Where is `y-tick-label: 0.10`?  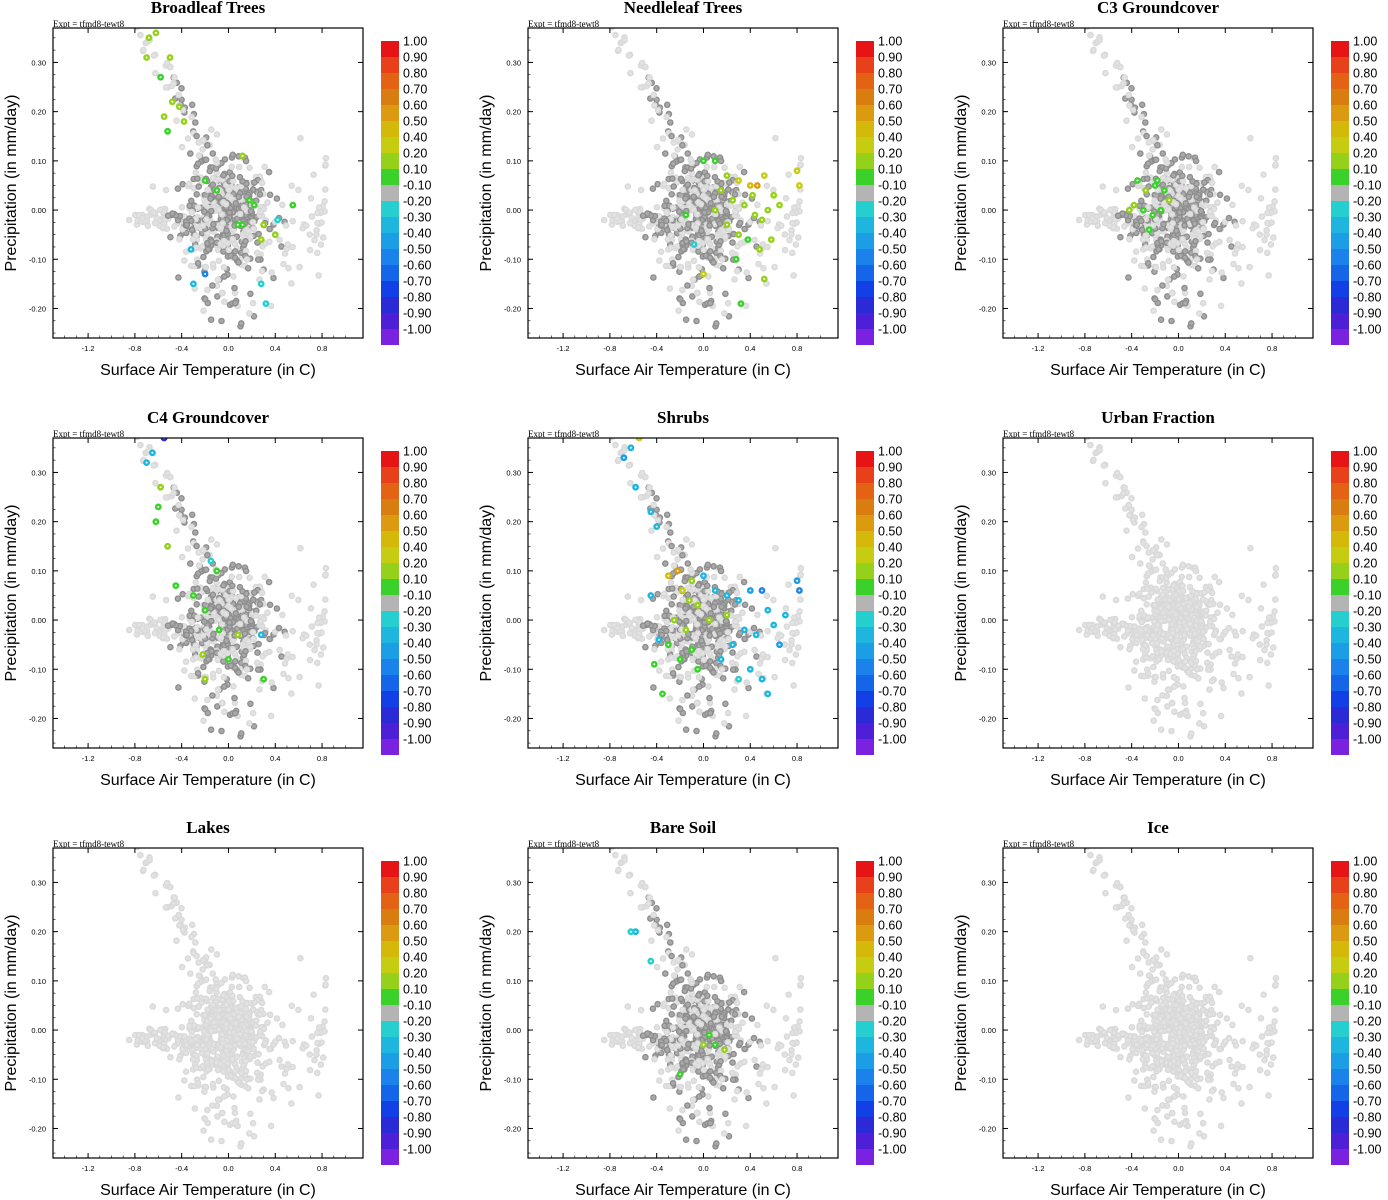 y-tick-label: 0.10 is located at coordinates (513, 571).